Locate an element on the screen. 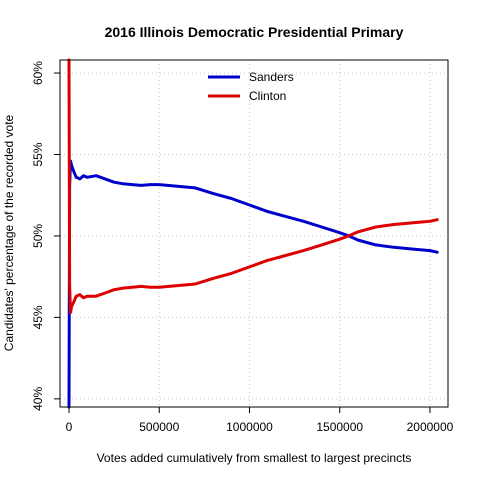 The image size is (480, 480). legend-label-clinton: Clinton is located at coordinates (267, 96).